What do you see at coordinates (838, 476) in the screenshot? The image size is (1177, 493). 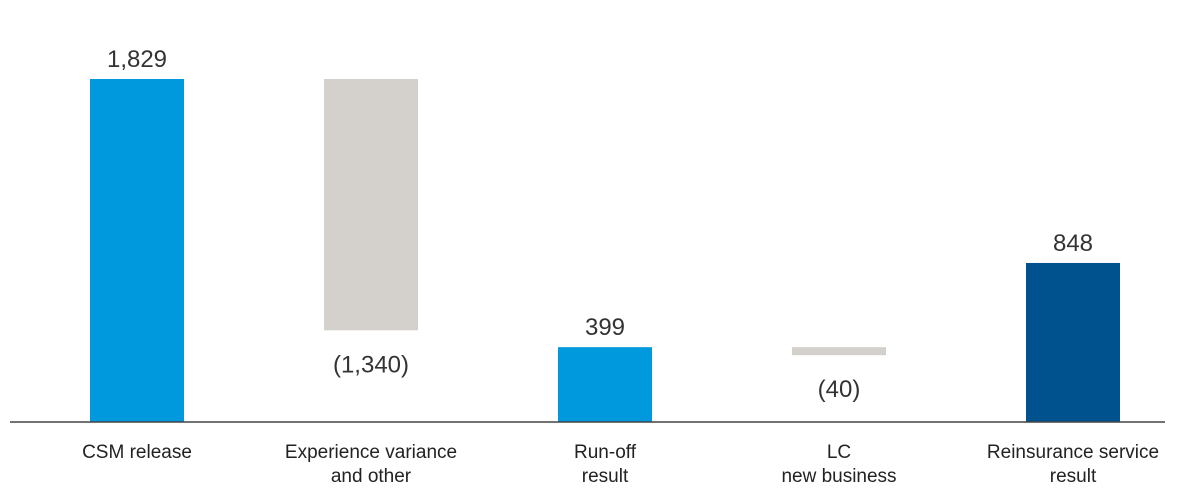 I see `category-label-4-line-2: new business` at bounding box center [838, 476].